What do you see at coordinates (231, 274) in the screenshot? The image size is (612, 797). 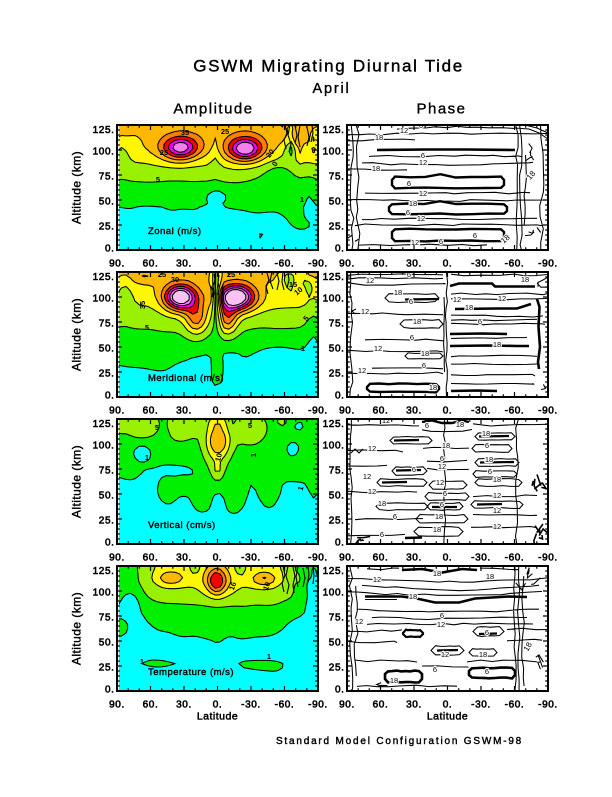 I see `svg-text: 25` at bounding box center [231, 274].